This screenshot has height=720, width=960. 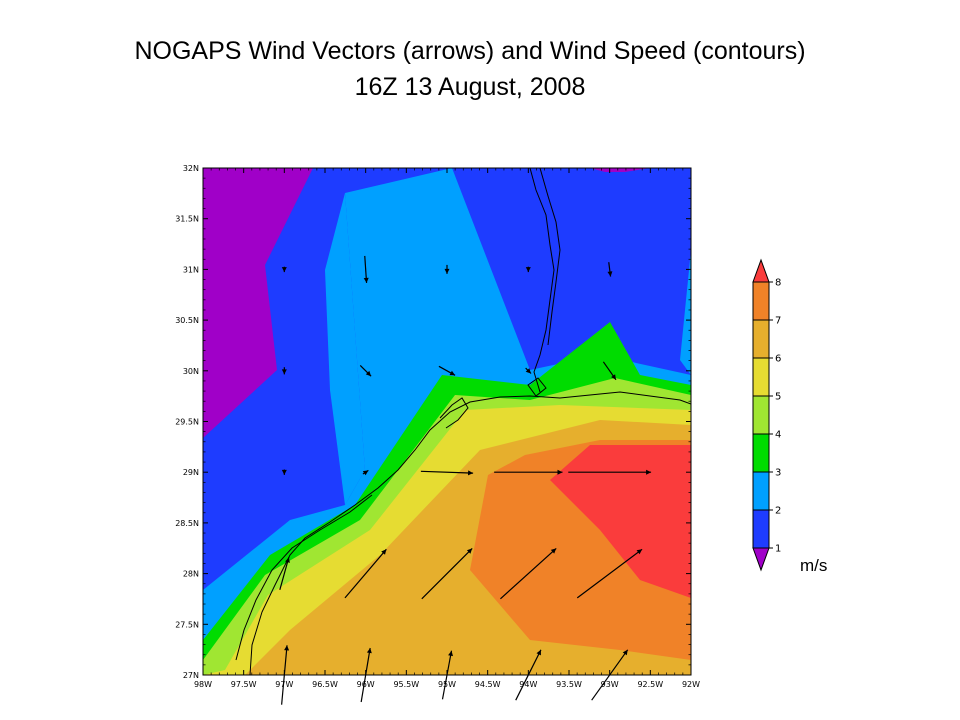 What do you see at coordinates (187, 219) in the screenshot?
I see `y-tick-label: 31.5N` at bounding box center [187, 219].